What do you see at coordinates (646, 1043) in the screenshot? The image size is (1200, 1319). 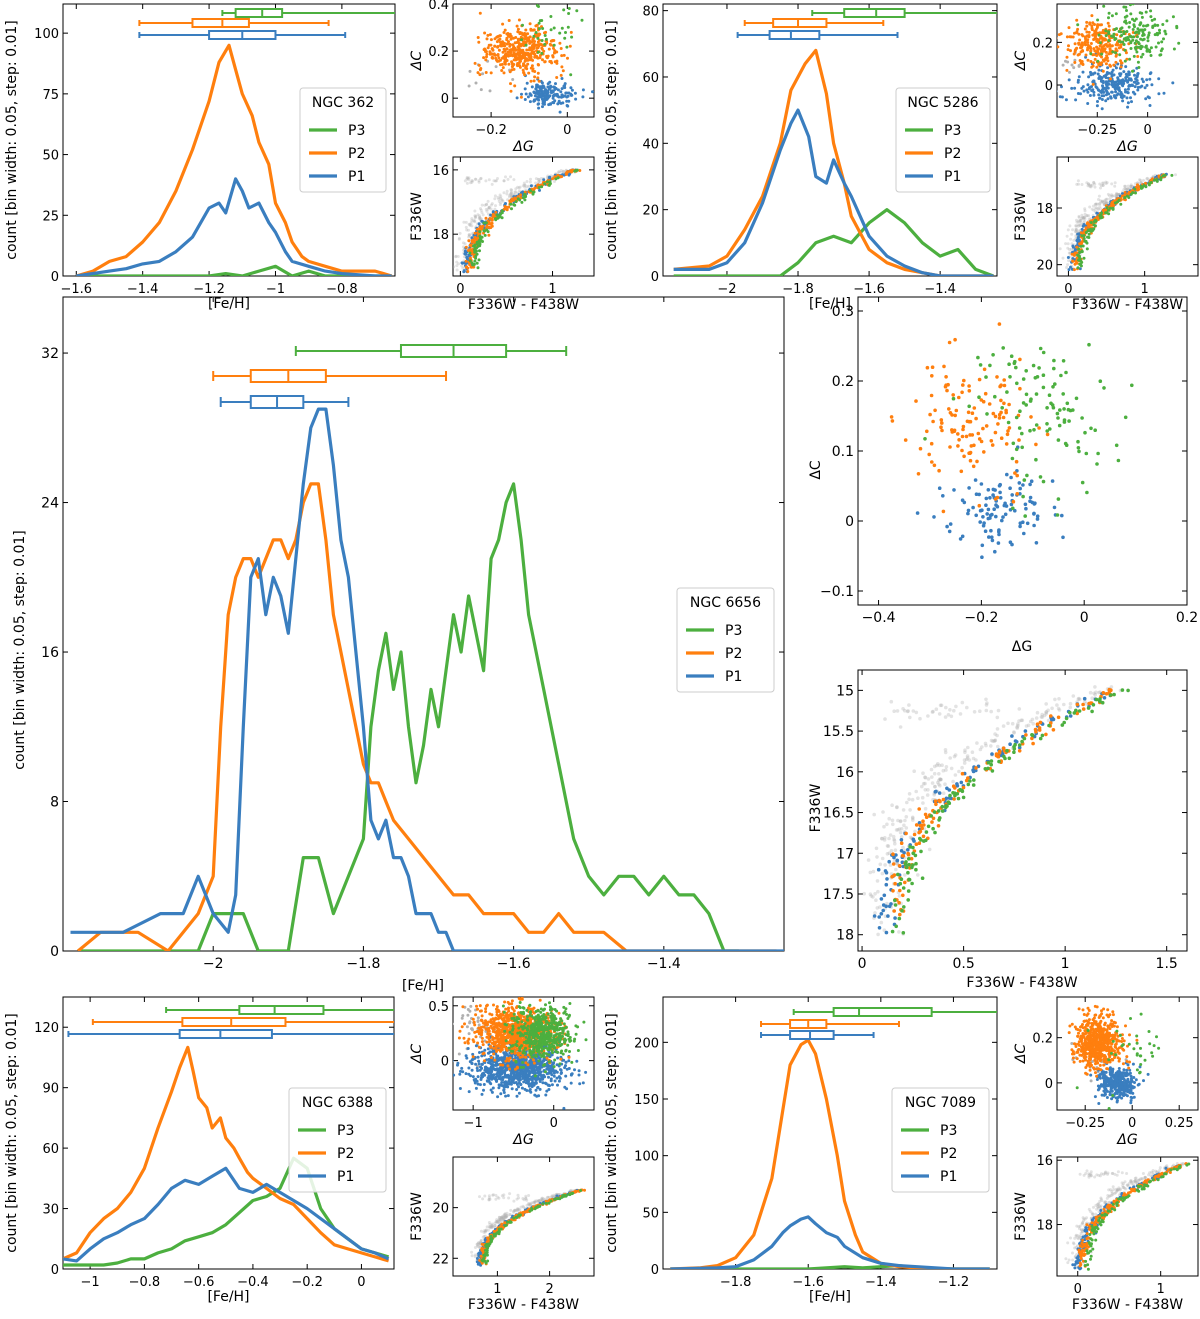 I see `y-tick-label: 200` at bounding box center [646, 1043].